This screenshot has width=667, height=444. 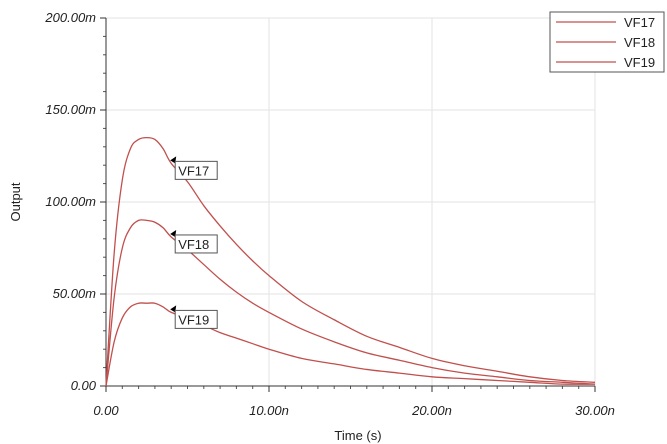 I want to click on x-tick-label: 30.00n, so click(x=595, y=410).